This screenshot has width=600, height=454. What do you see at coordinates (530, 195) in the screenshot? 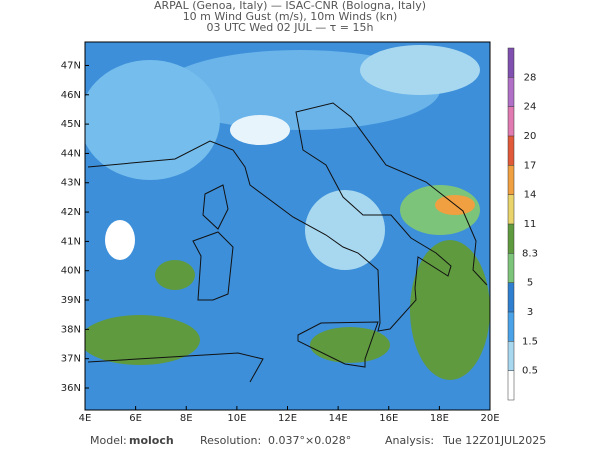
I see `colorbar-label: 14` at bounding box center [530, 195].